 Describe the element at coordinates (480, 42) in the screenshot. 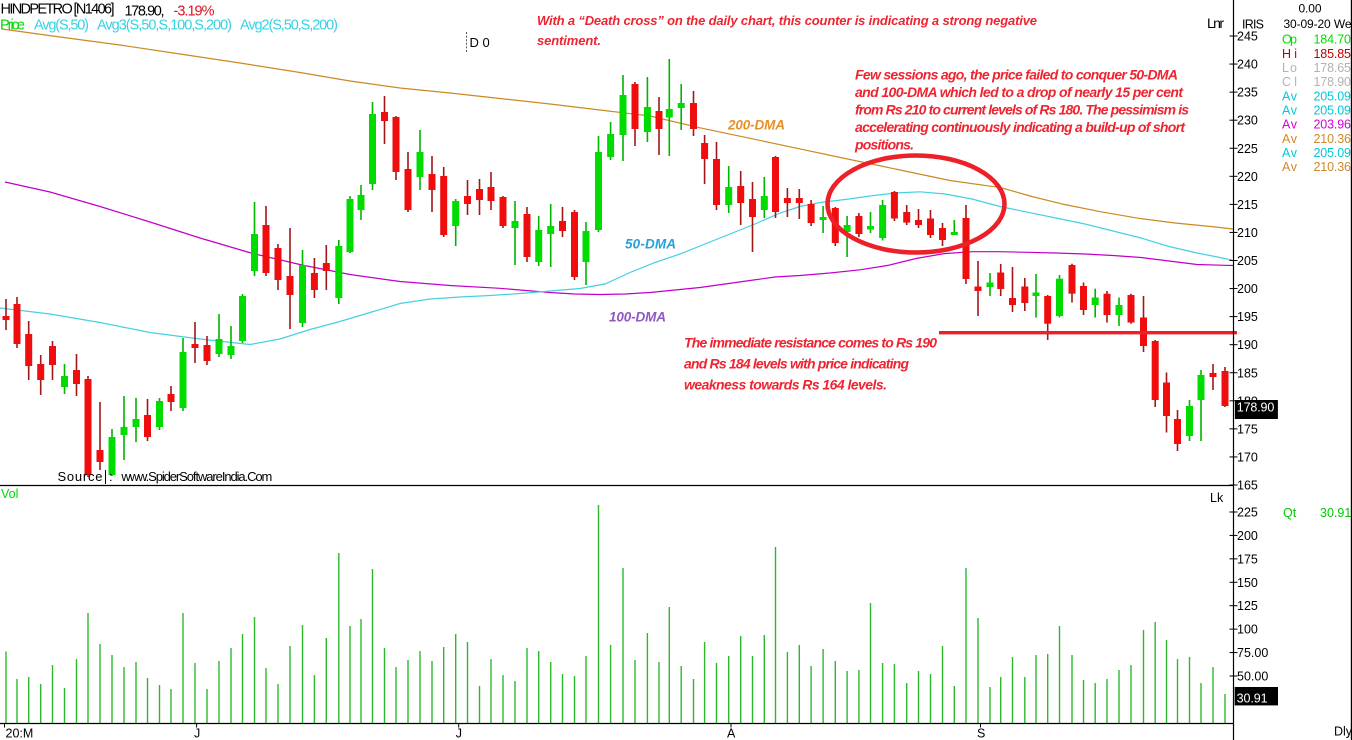

I see `svg-text: D 0` at that location.